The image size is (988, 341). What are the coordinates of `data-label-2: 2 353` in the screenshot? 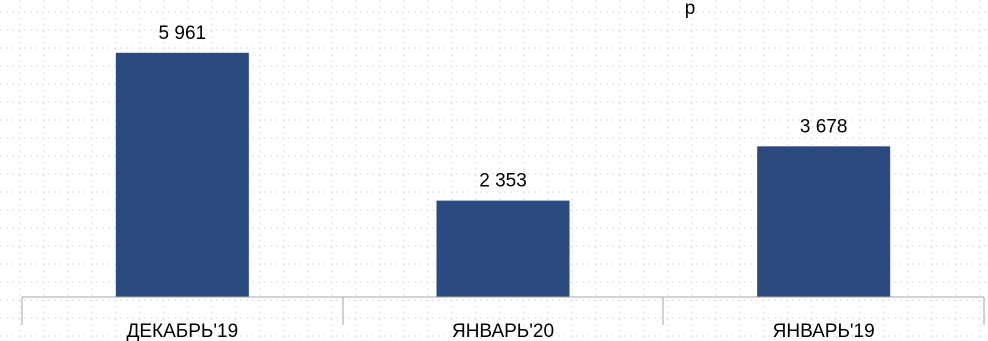 It's located at (503, 181).